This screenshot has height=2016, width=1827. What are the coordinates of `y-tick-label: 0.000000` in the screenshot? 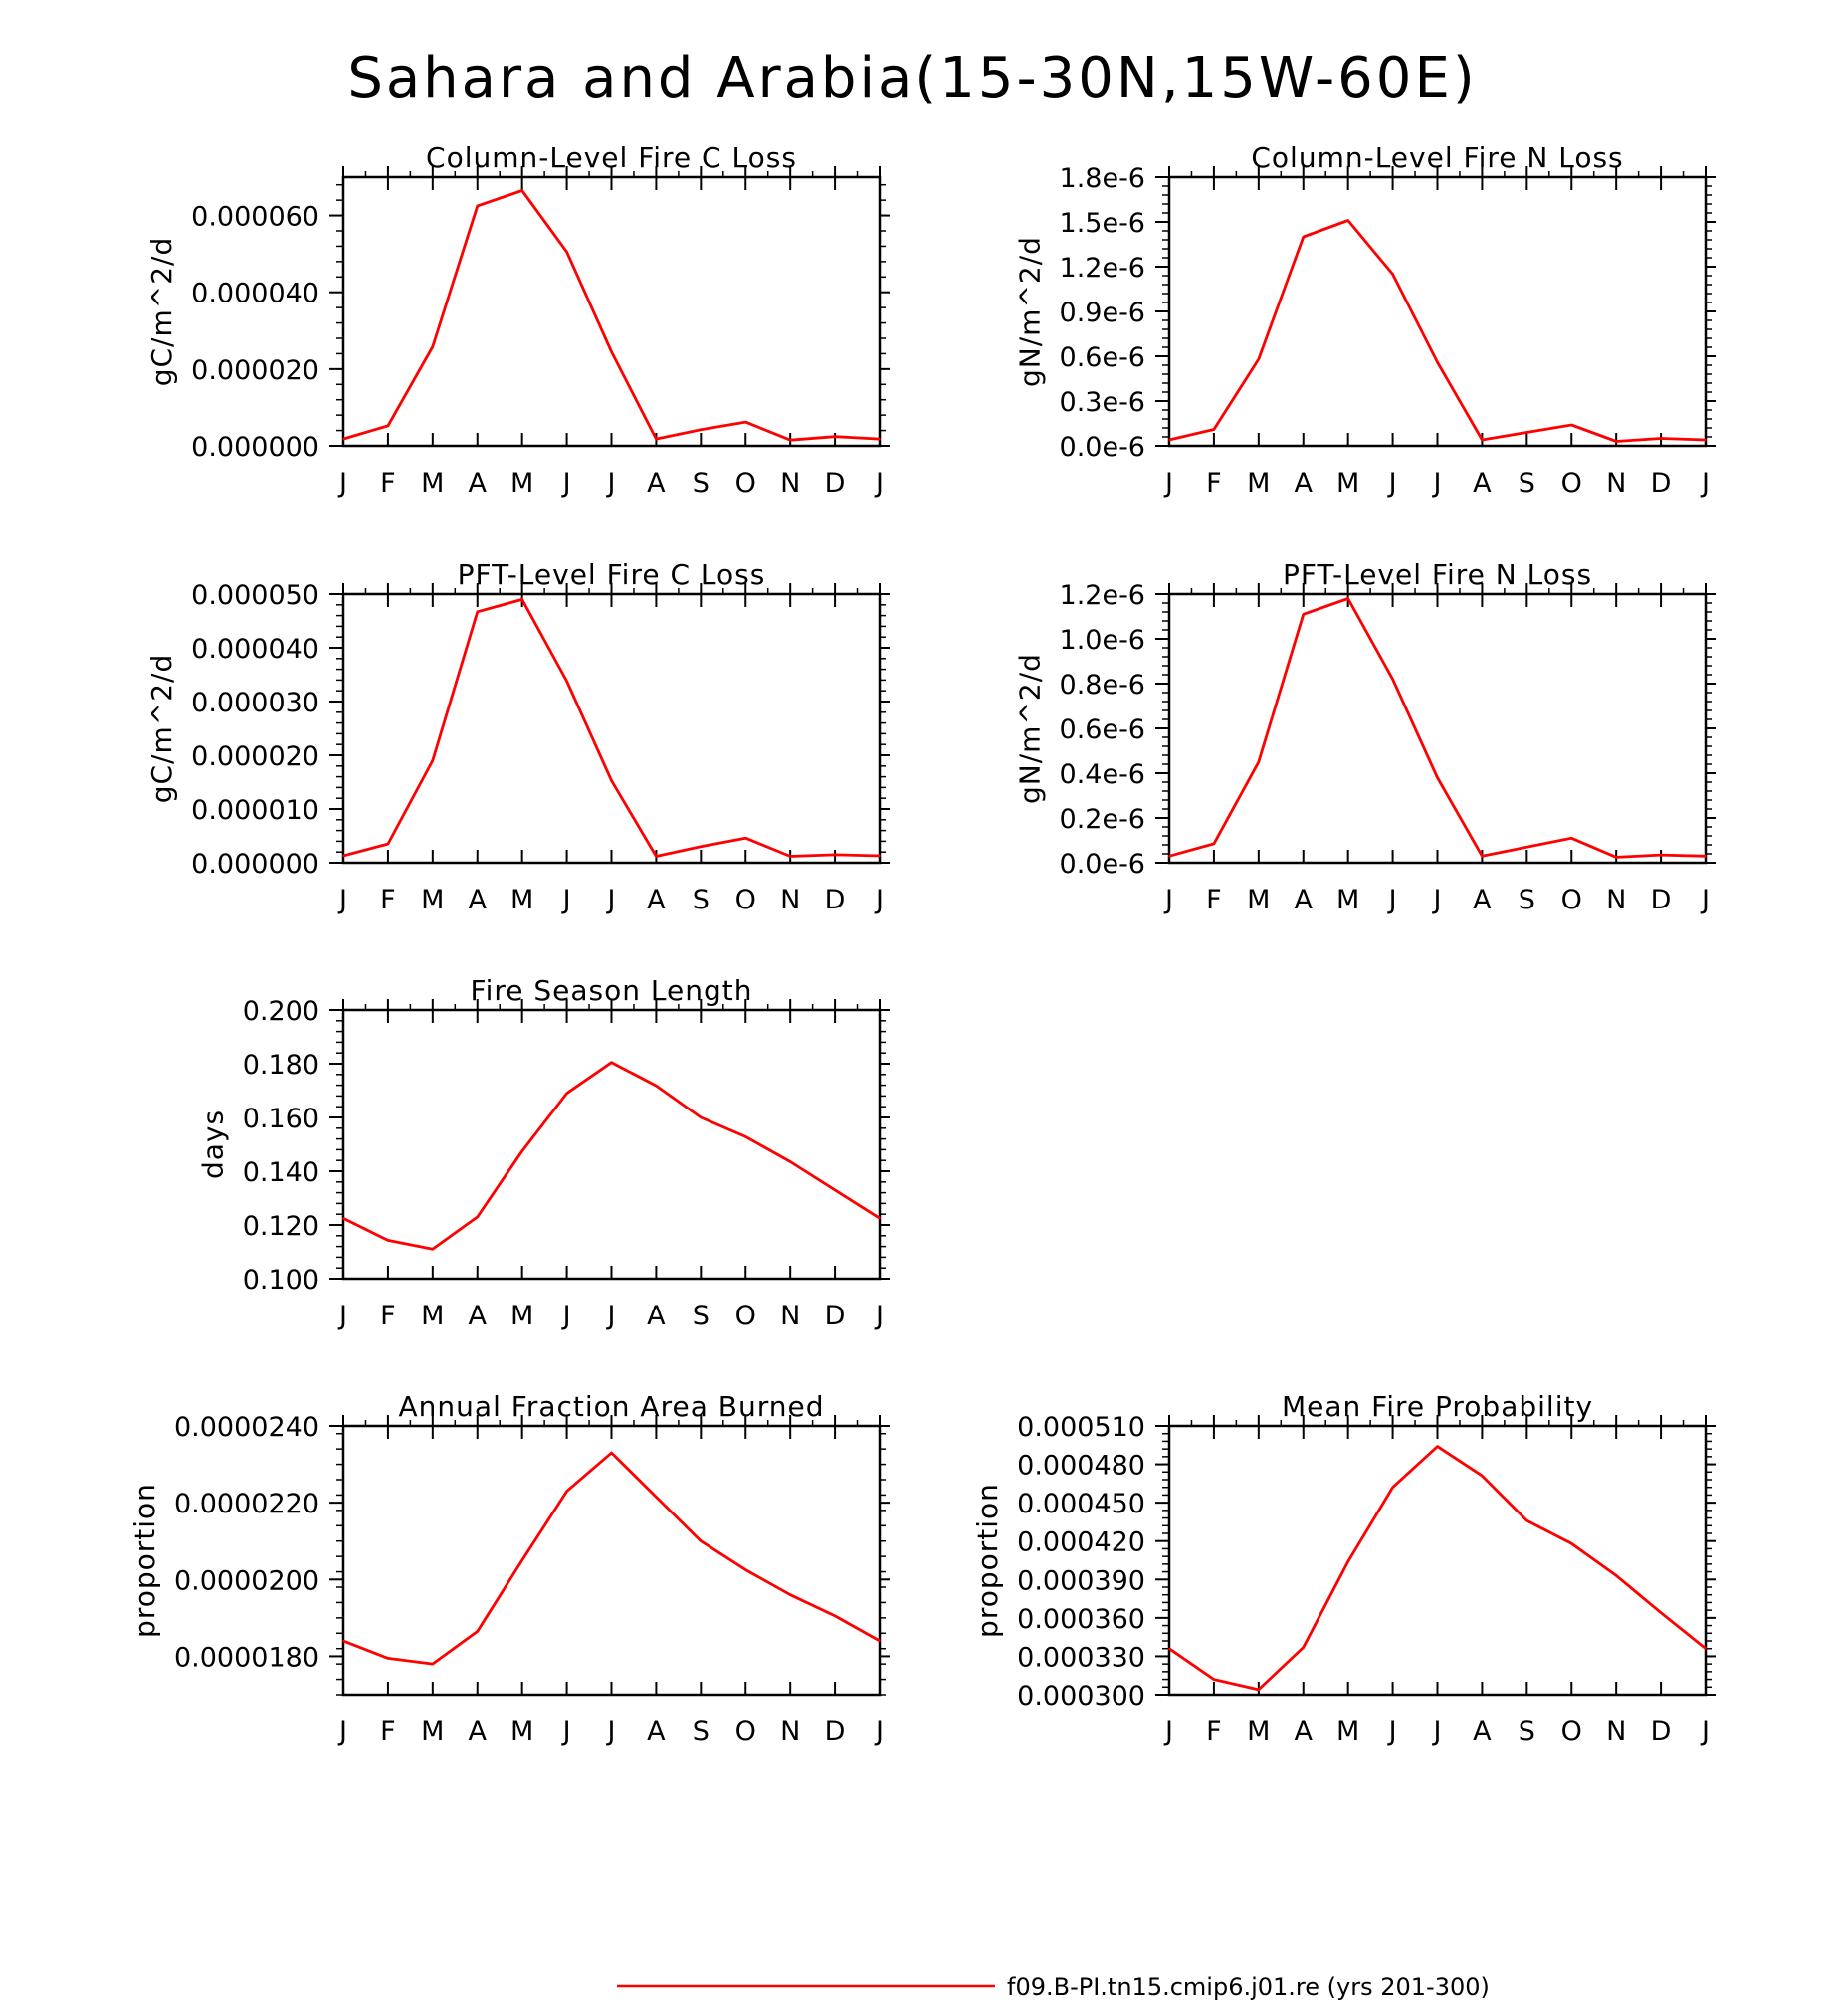 It's located at (255, 864).